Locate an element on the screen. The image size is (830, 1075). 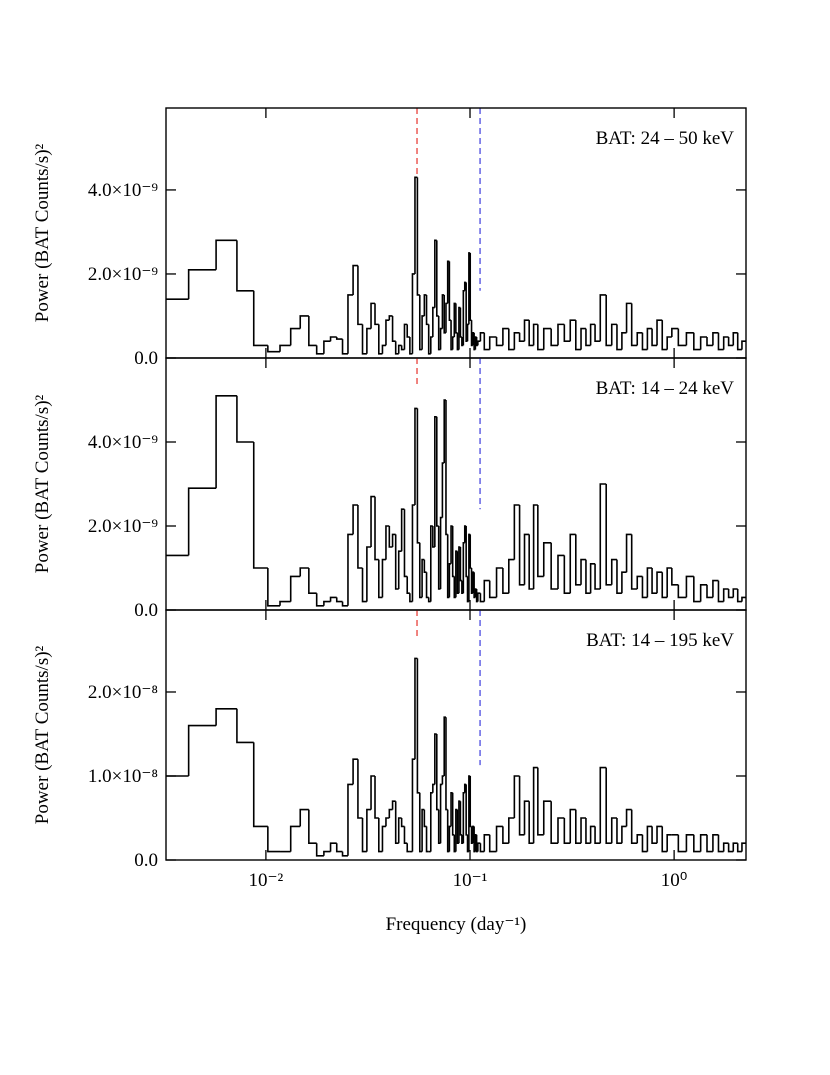
panel-annotation: BAT: 14 – 195 keV is located at coordinates (660, 640).